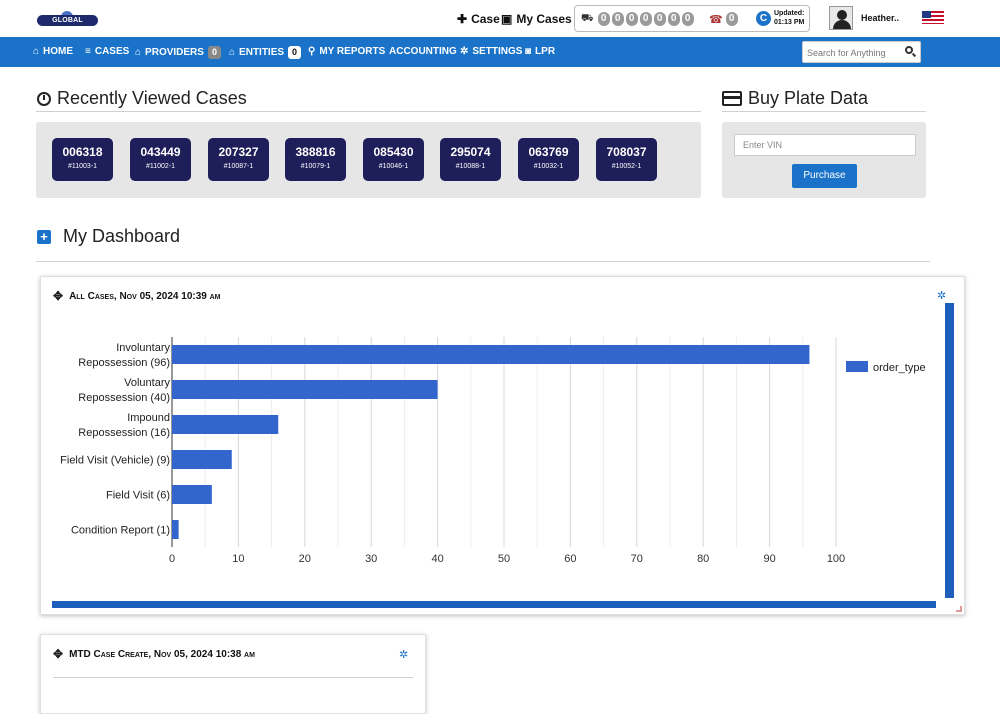  Describe the element at coordinates (138, 496) in the screenshot. I see `category-label: Field Visit (6)` at that location.